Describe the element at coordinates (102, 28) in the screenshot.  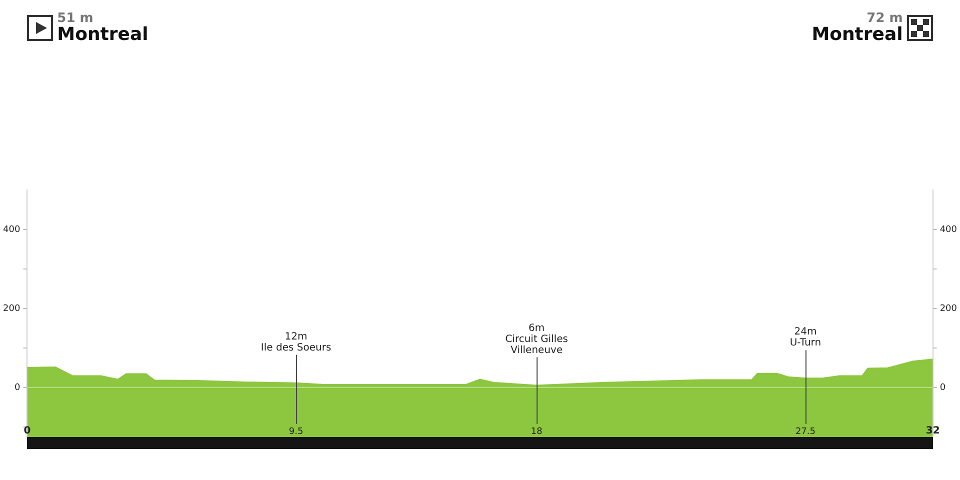
I see `text: 51 m Montreal` at that location.